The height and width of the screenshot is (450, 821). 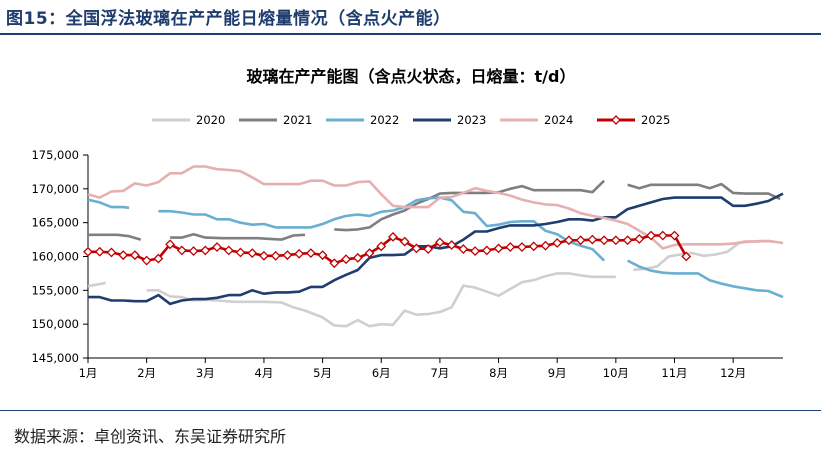 I want to click on x-tick-label: 8月, so click(x=498, y=373).